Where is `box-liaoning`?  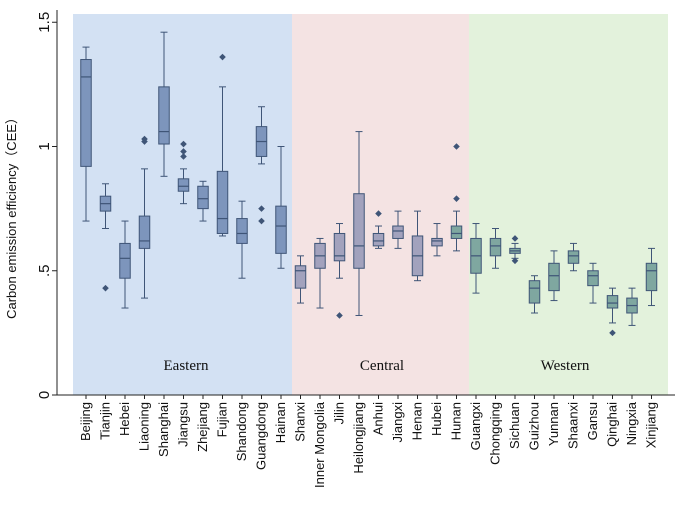 box-liaoning is located at coordinates (144, 217).